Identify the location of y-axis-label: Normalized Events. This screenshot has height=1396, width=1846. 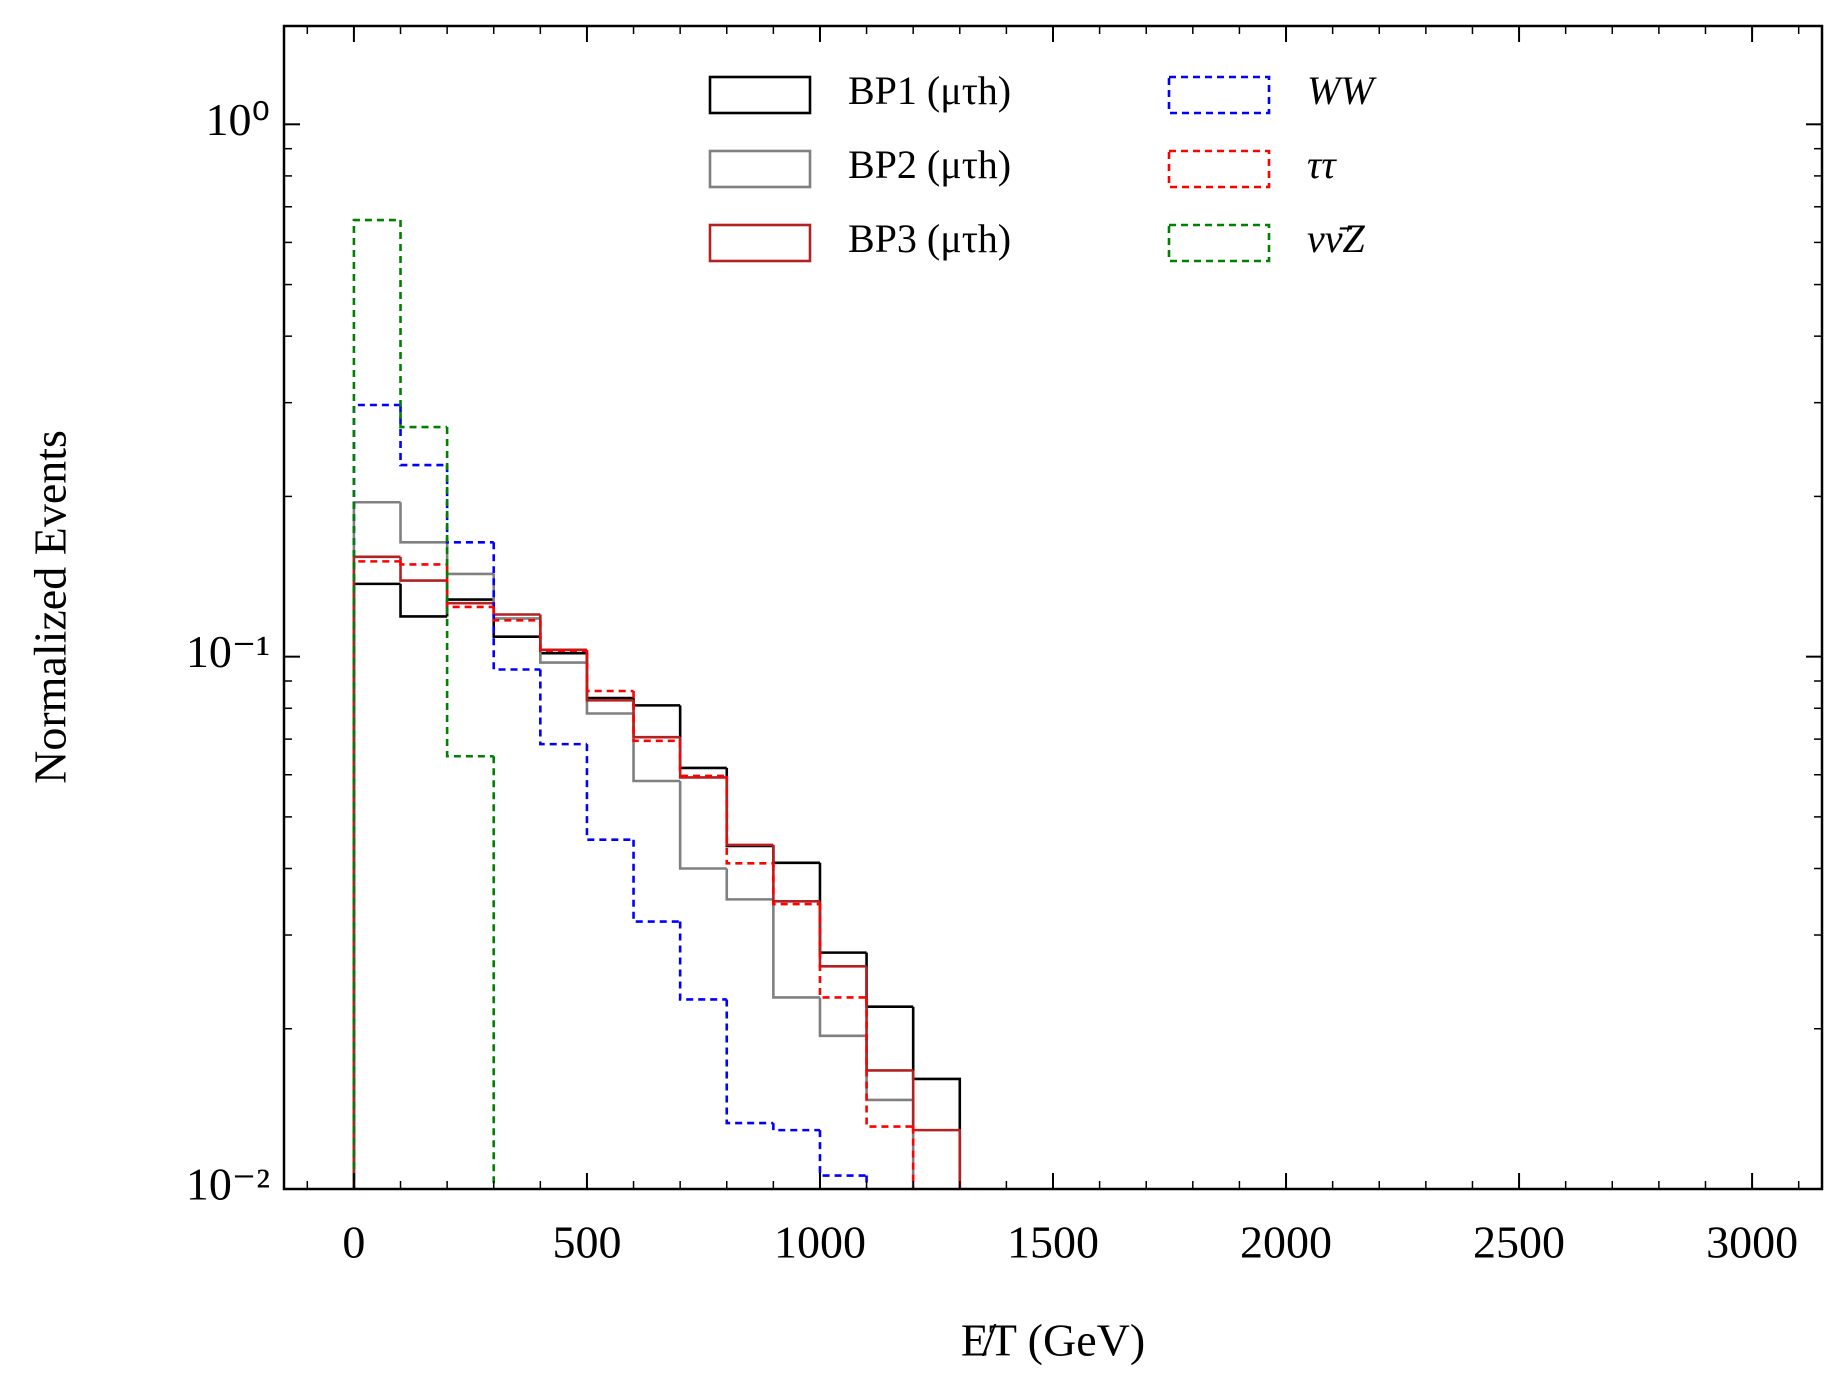
(50, 607).